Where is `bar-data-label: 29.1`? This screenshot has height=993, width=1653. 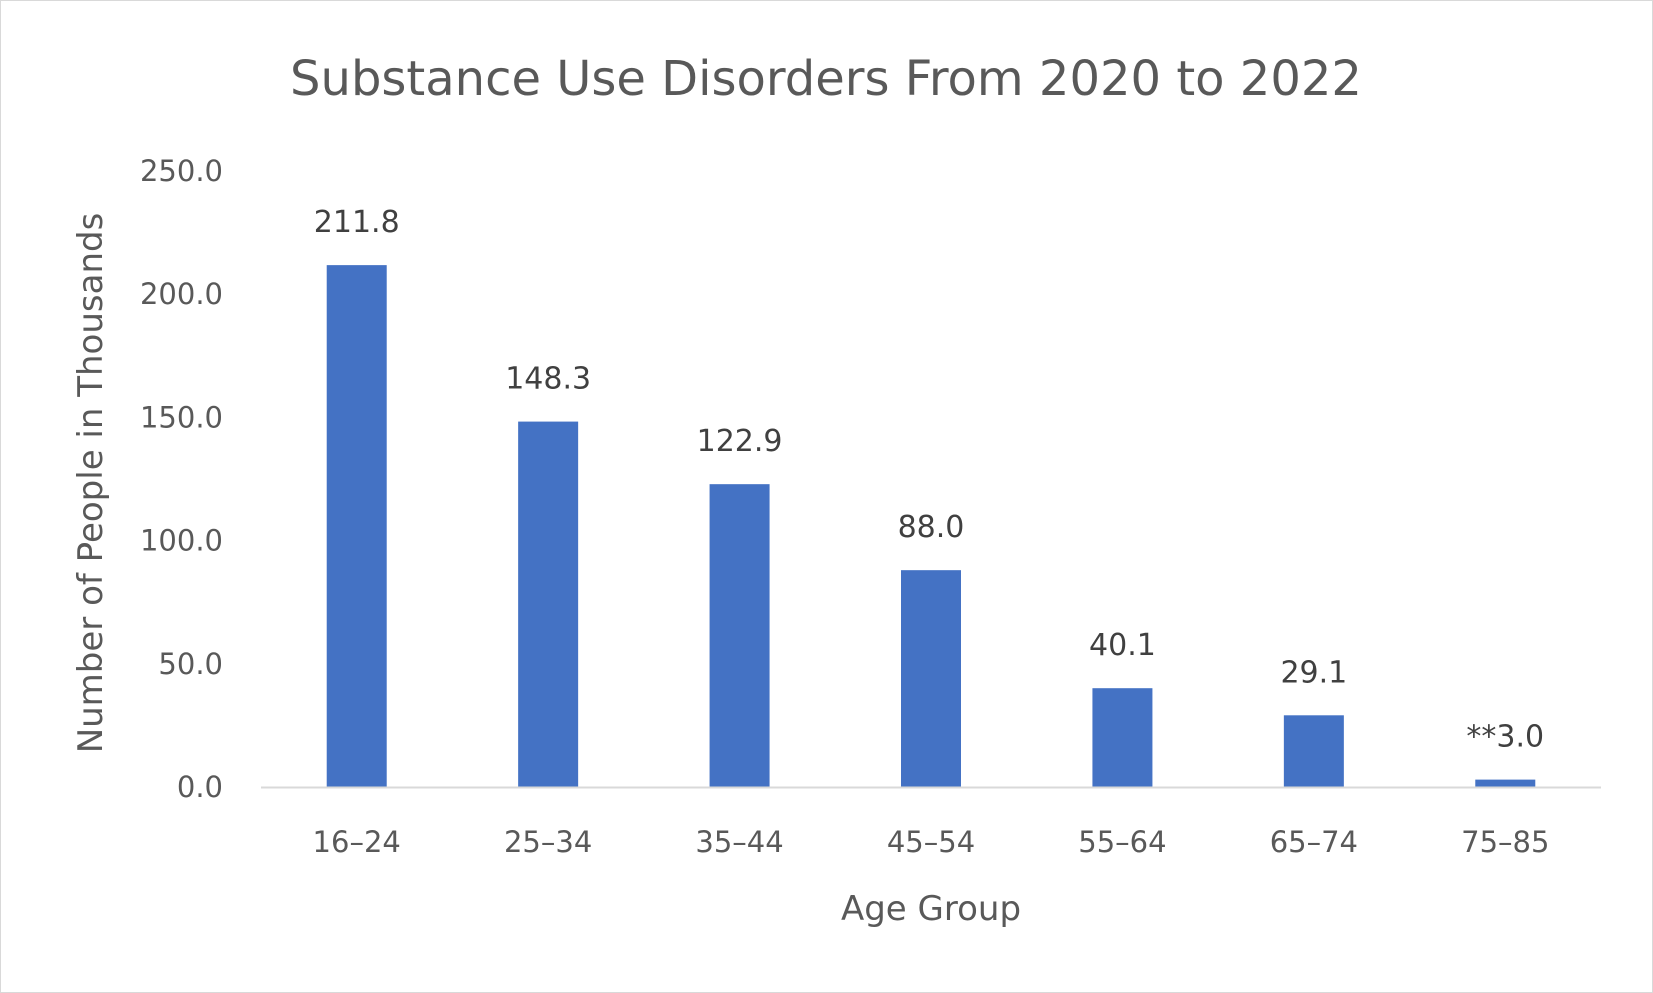
bar-data-label: 29.1 is located at coordinates (1313, 672).